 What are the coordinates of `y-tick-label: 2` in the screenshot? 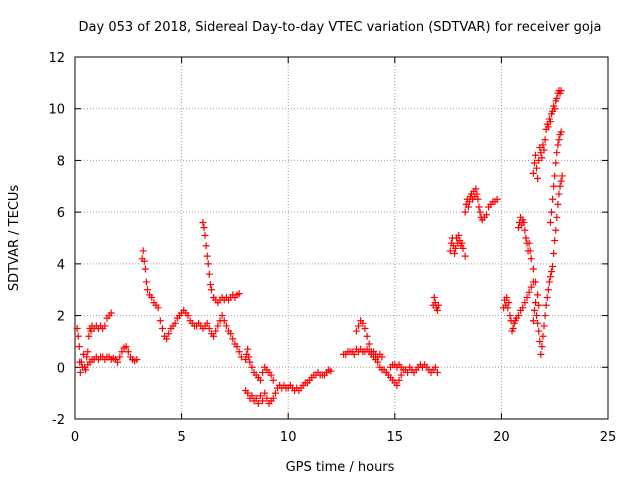 It's located at (61, 317).